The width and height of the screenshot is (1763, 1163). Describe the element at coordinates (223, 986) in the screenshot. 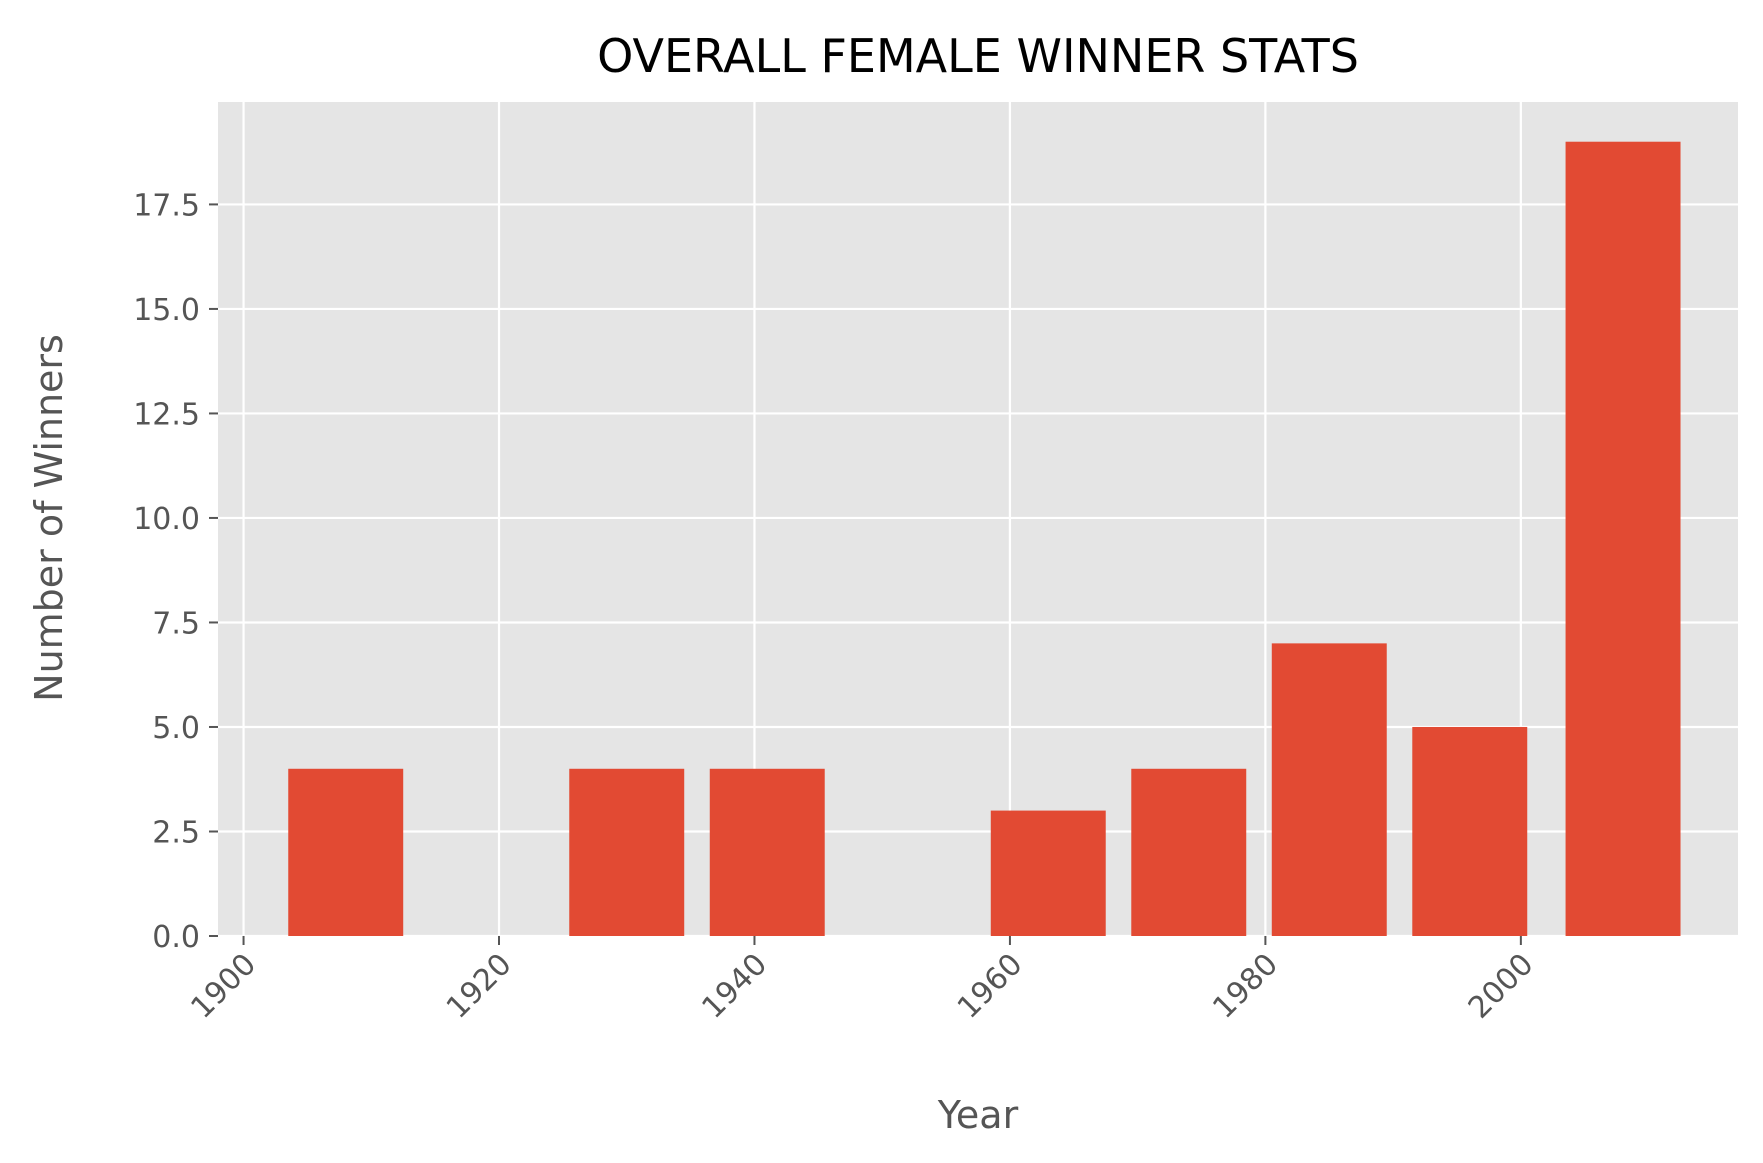

I see `x-tick-label: 1900` at that location.